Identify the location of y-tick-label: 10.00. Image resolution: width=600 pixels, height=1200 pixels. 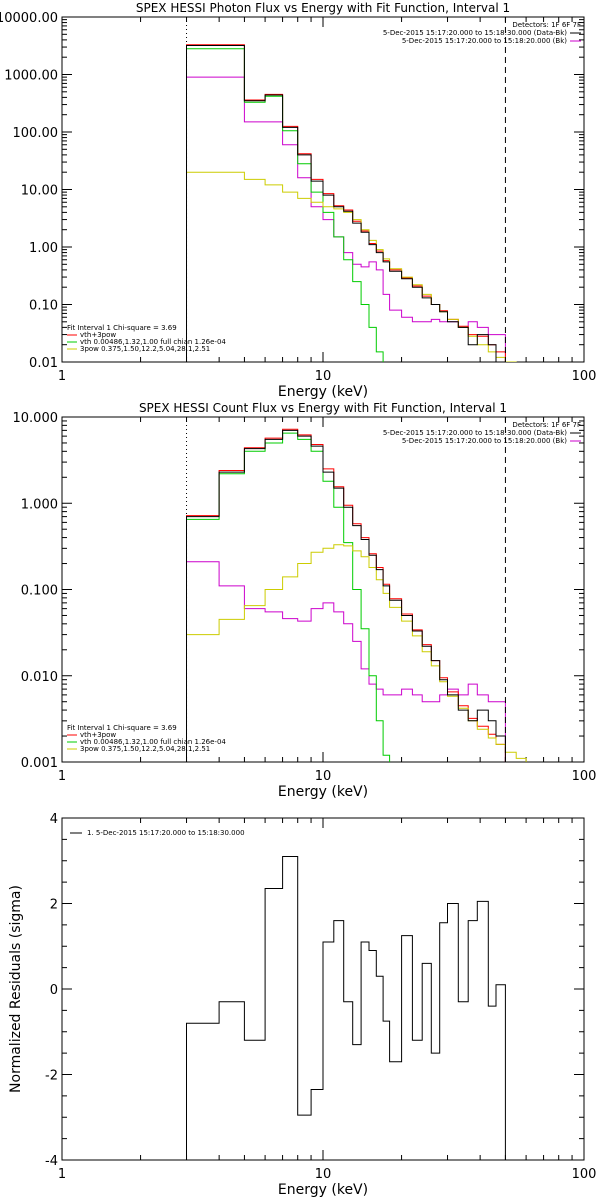
(39, 191).